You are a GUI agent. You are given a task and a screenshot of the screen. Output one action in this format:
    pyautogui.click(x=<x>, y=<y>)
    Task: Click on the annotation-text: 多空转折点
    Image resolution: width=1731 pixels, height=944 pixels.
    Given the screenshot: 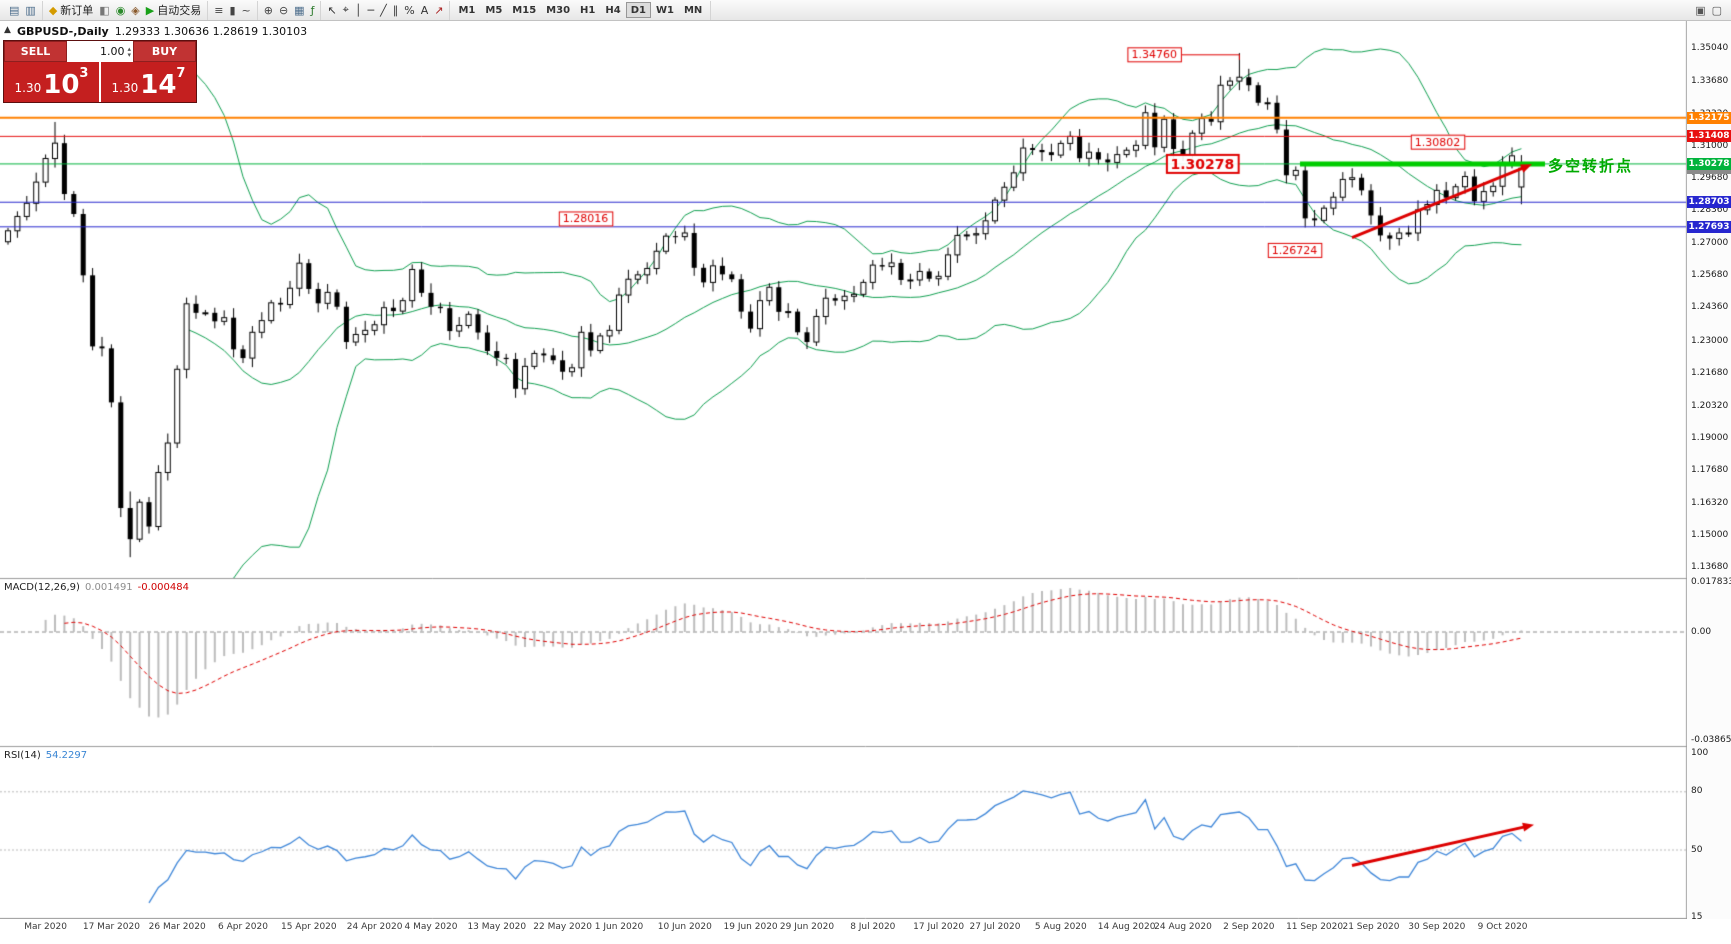 What is the action you would take?
    pyautogui.click(x=1591, y=165)
    